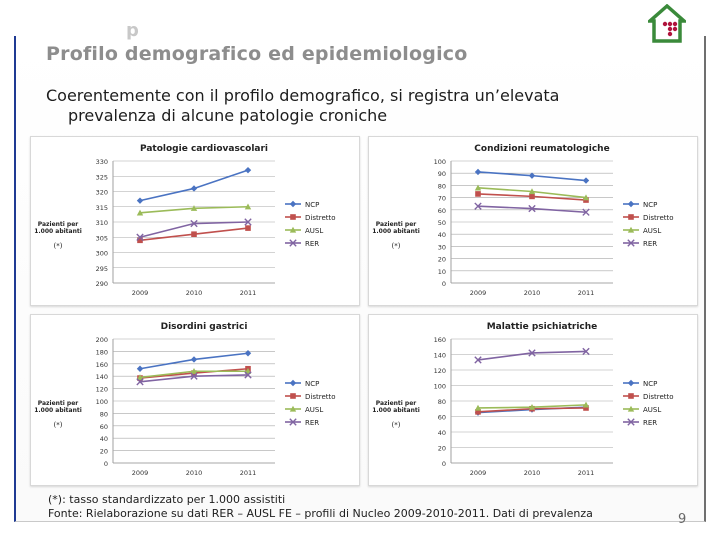 The image size is (720, 540). I want to click on y-tick-label: 295, so click(102, 269).